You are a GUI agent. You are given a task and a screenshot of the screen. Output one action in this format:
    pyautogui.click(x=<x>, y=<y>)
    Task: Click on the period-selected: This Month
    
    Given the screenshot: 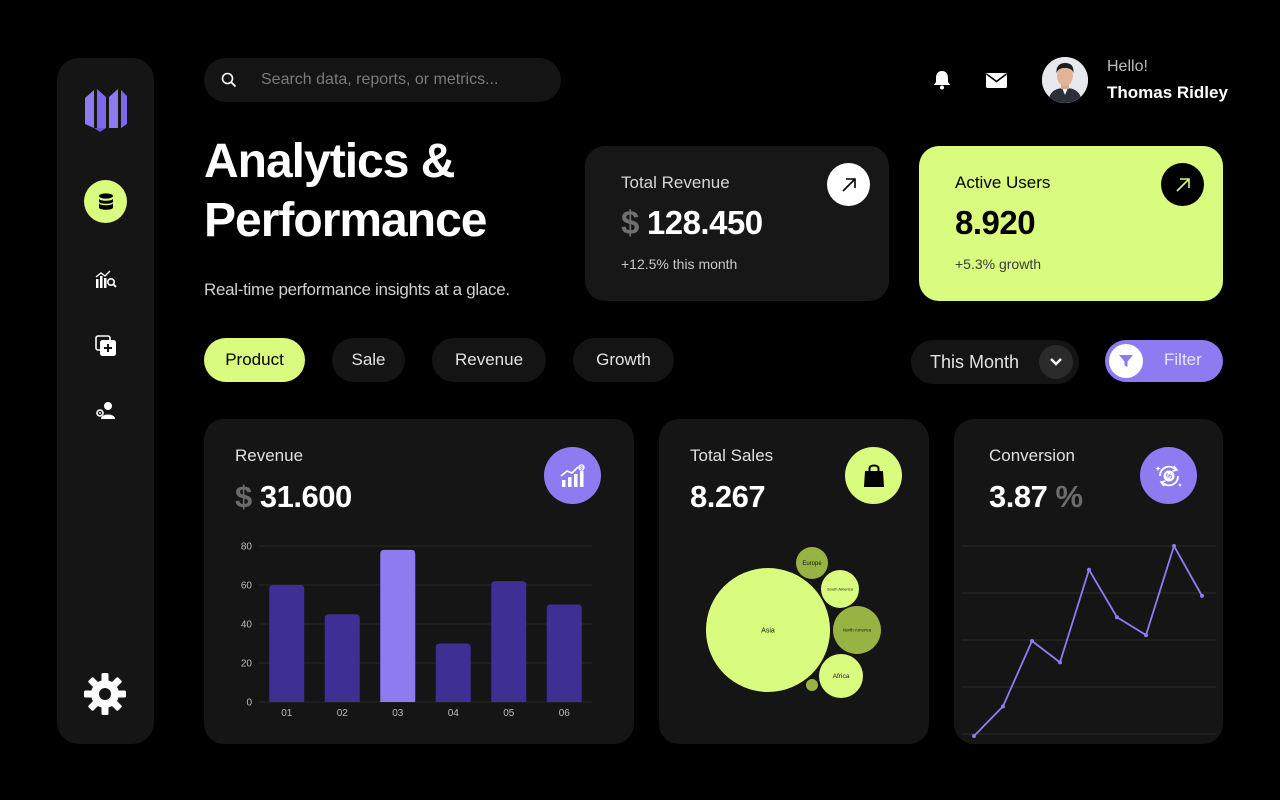 What is the action you would take?
    pyautogui.click(x=975, y=361)
    